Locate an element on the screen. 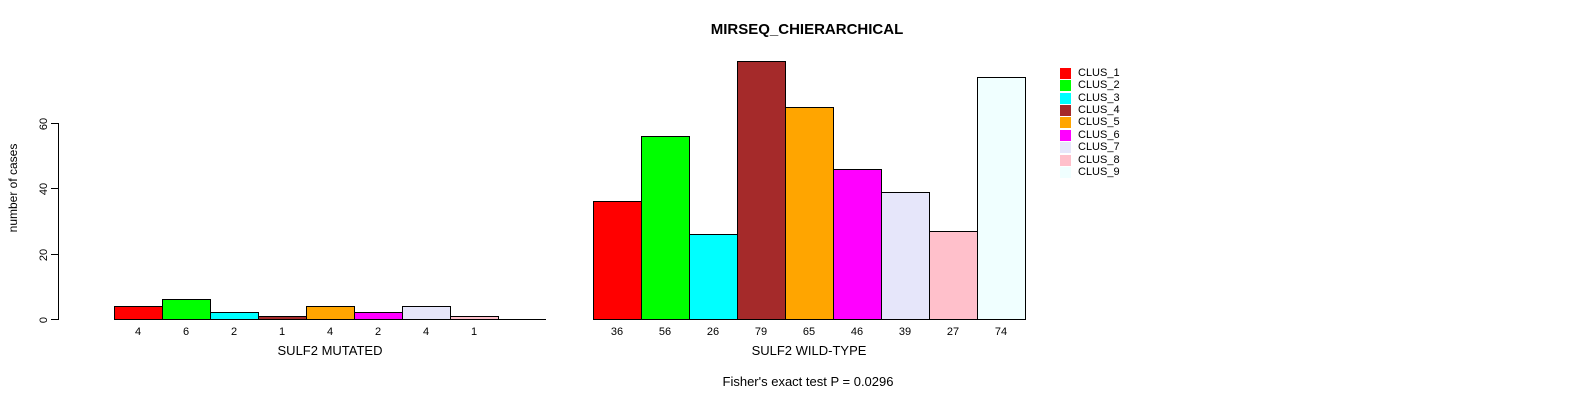 Image resolution: width=1590 pixels, height=400 pixels. legend-item-clus_5: CLUS_5 is located at coordinates (1090, 123).